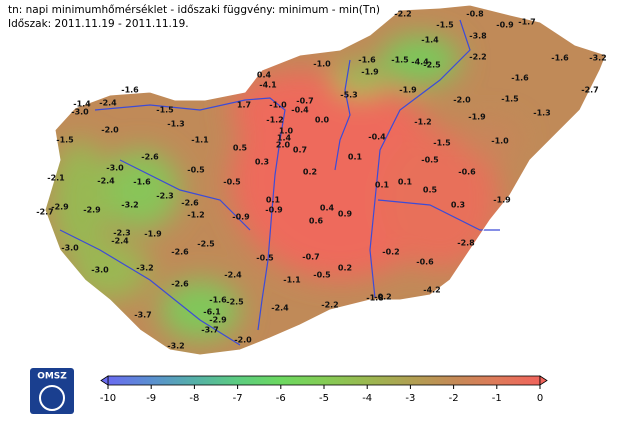 The width and height of the screenshot is (630, 422). What do you see at coordinates (194, 398) in the screenshot?
I see `colorbar-tick-label: -8` at bounding box center [194, 398].